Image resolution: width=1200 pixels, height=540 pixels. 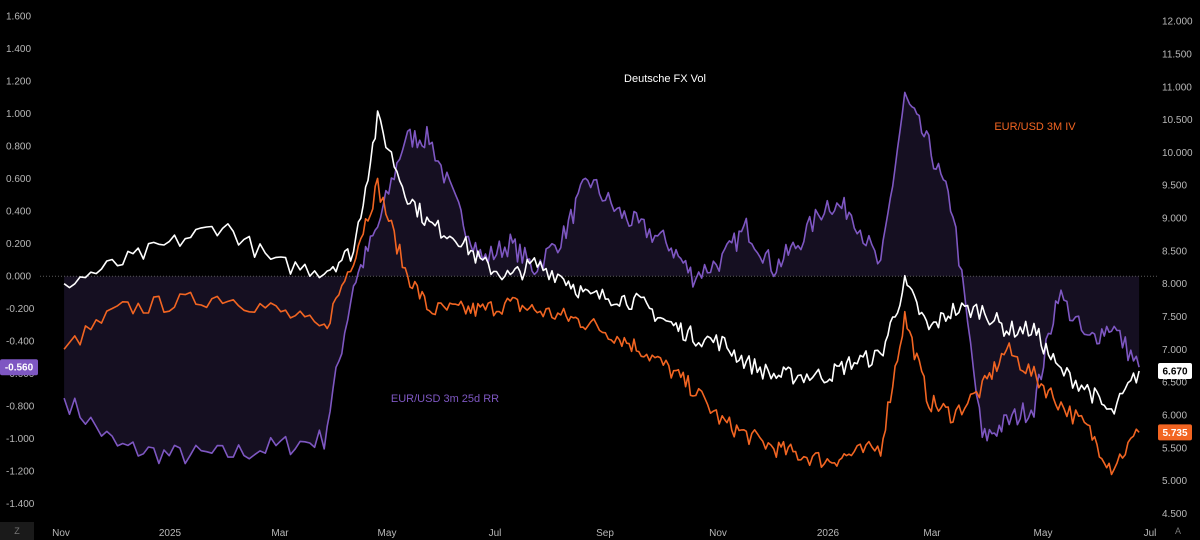 What do you see at coordinates (18, 49) in the screenshot?
I see `left-tick-label: 1.400` at bounding box center [18, 49].